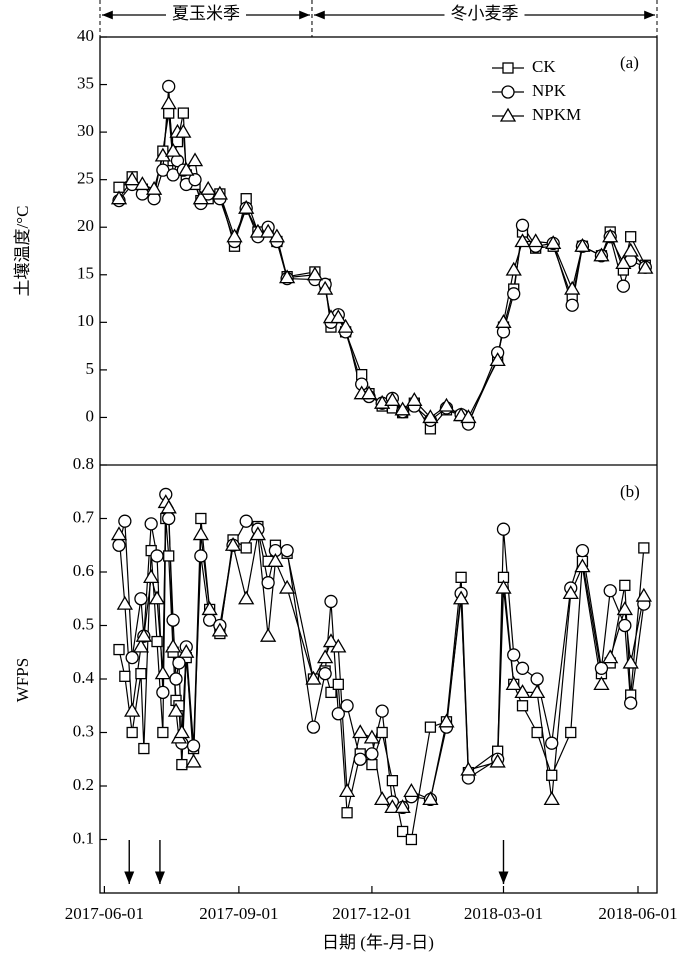  Describe the element at coordinates (84, 516) in the screenshot. I see `y-tick-label: 0.7` at that location.